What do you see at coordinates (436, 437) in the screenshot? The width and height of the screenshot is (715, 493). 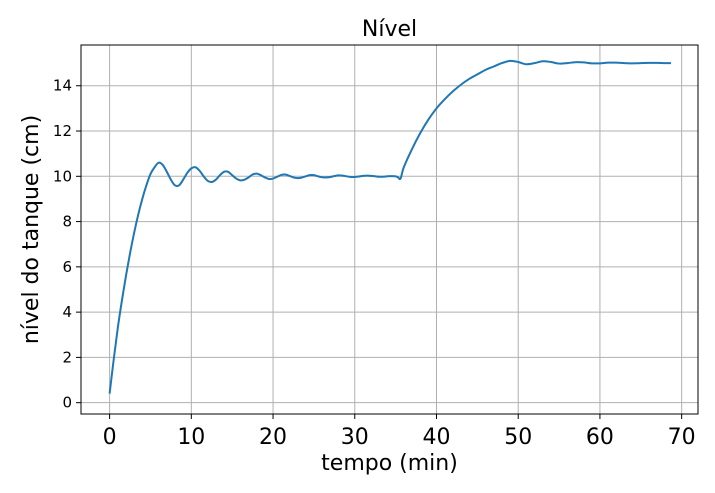 I see `x-tick-label: 40` at bounding box center [436, 437].